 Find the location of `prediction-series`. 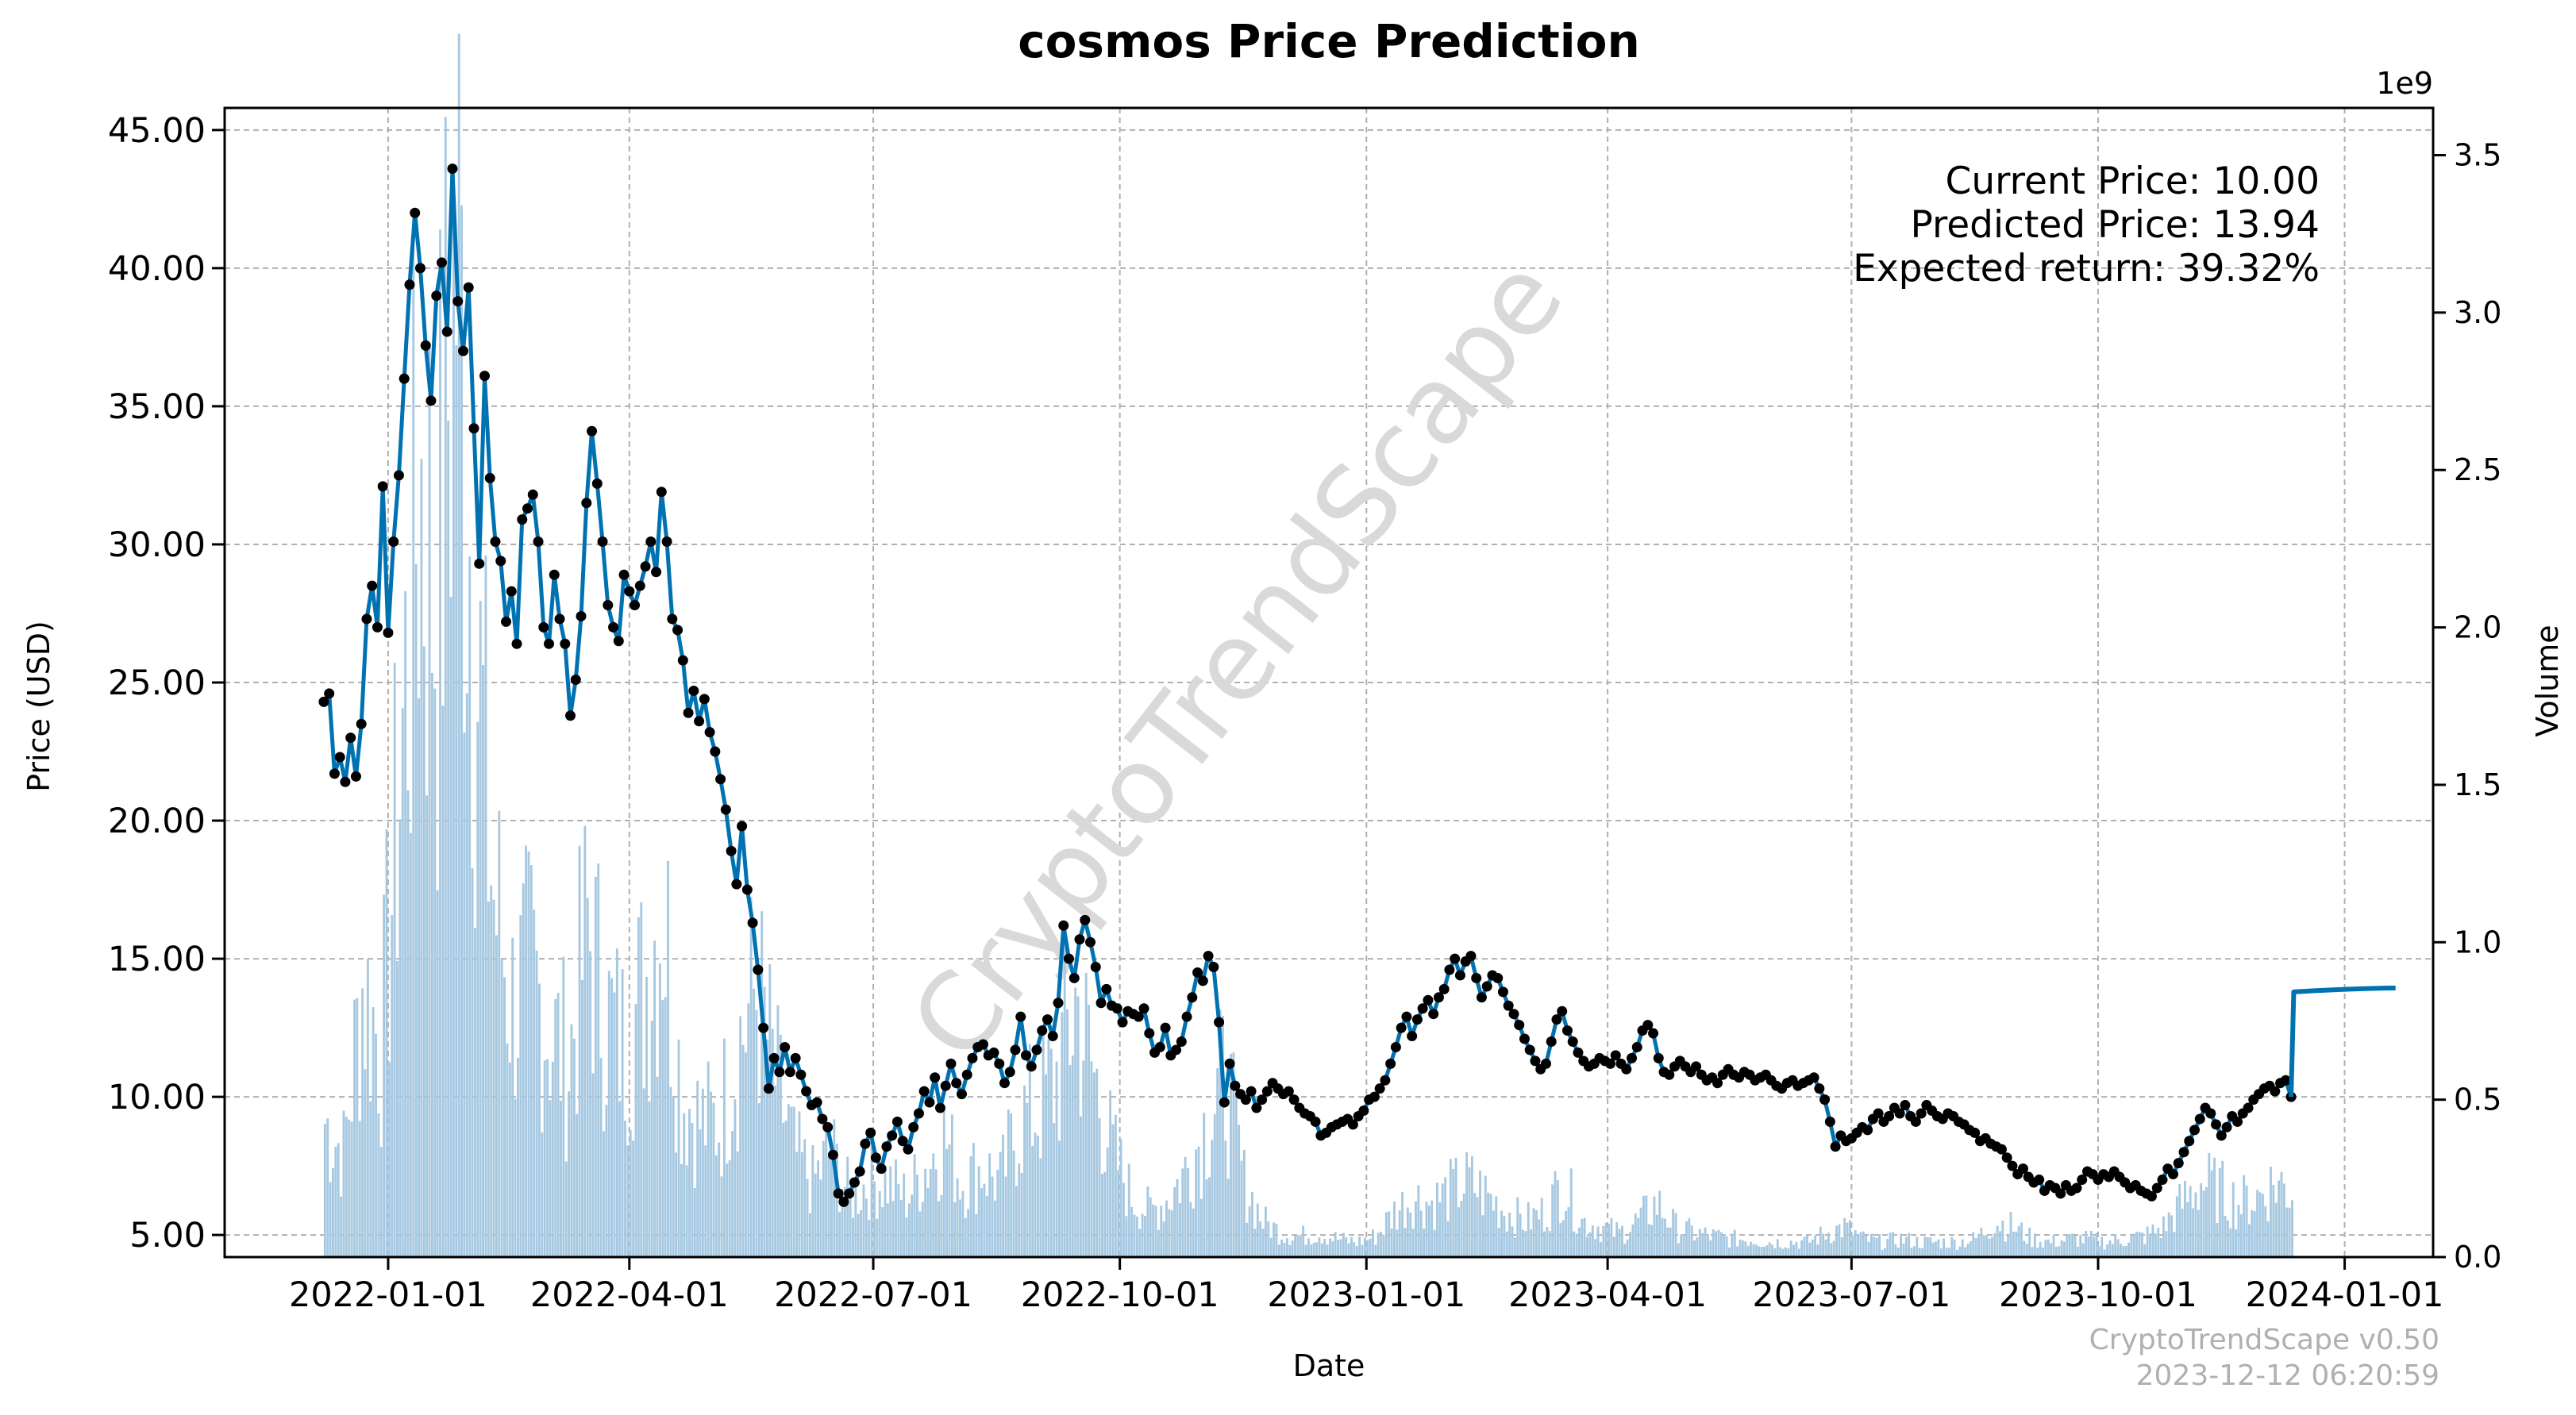

prediction-series is located at coordinates (2342, 1041).